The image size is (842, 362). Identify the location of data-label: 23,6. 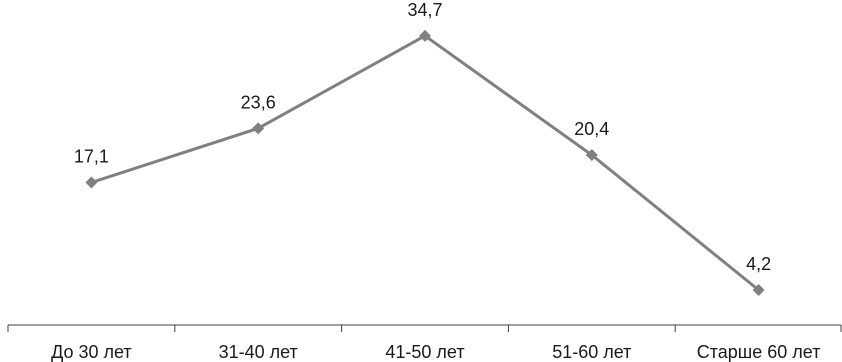
(258, 102).